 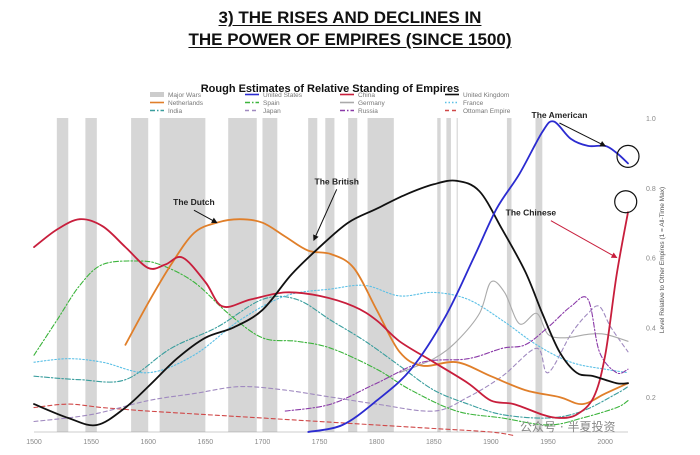 What do you see at coordinates (148, 442) in the screenshot?
I see `x-tick-label: 1600` at bounding box center [148, 442].